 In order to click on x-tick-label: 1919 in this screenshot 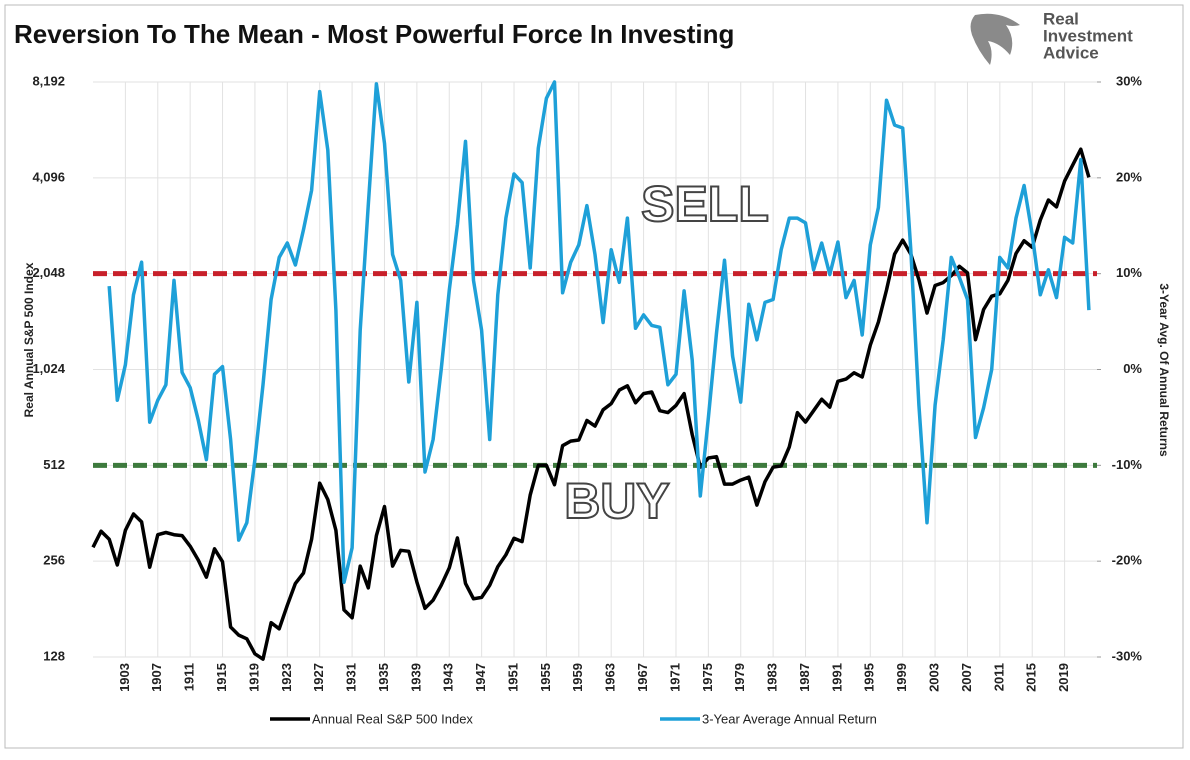, I will do `click(253, 677)`.